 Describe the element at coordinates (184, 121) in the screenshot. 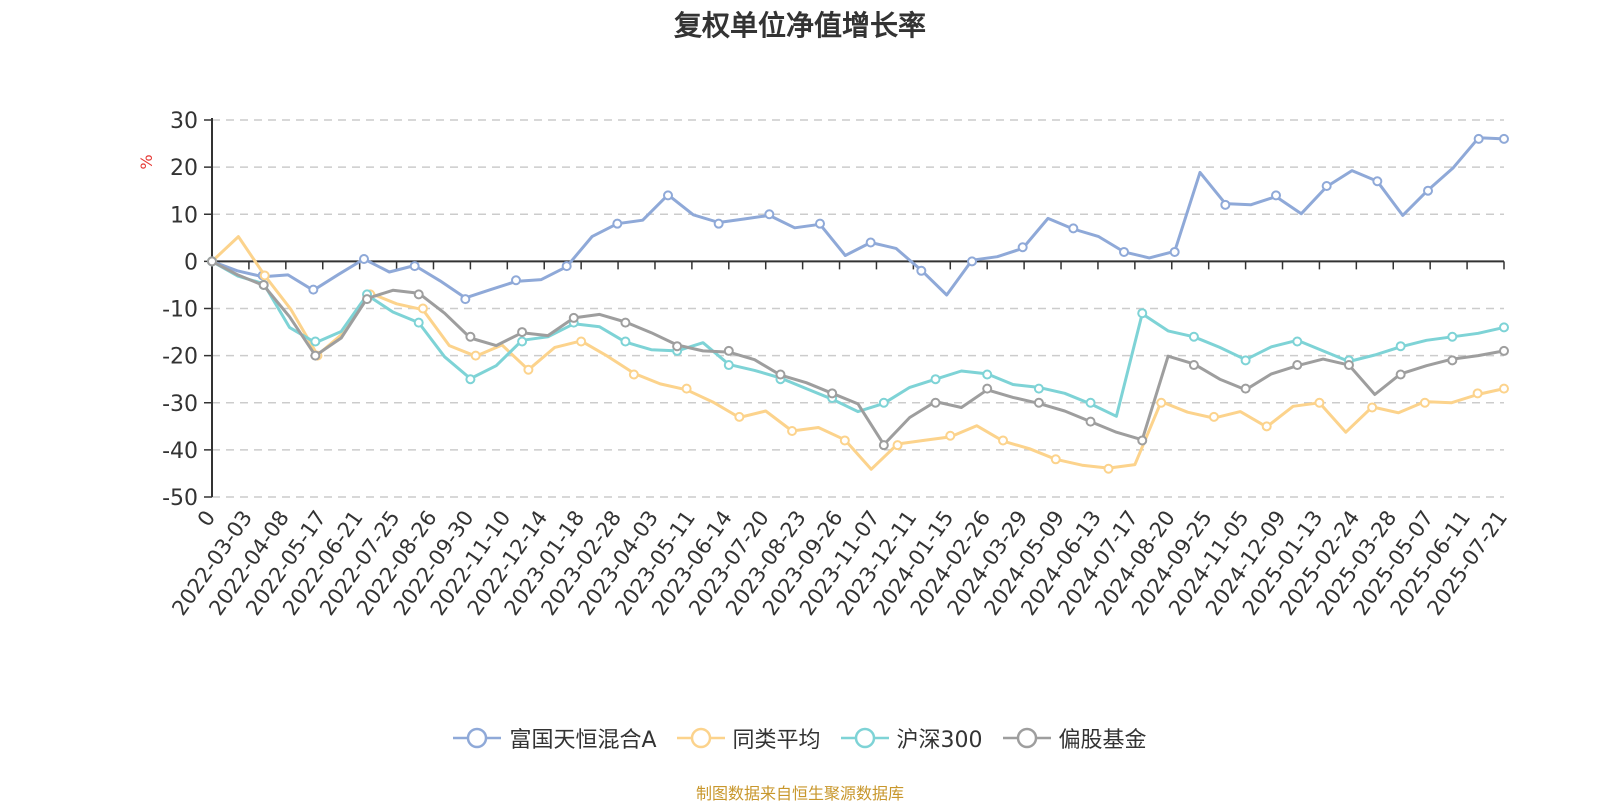

I see `y-tick-label: 30` at that location.